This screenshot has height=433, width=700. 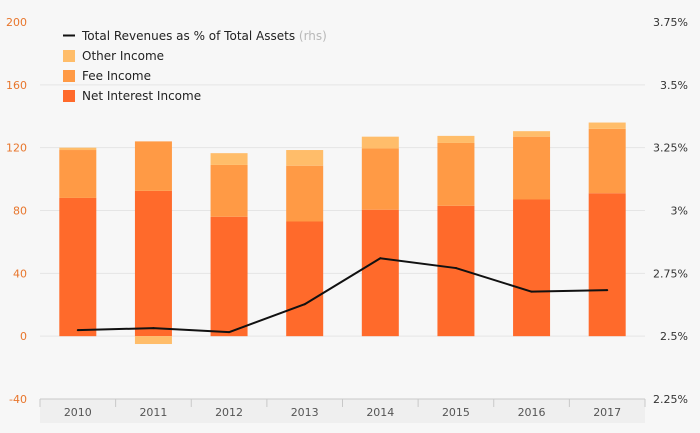 What do you see at coordinates (16, 148) in the screenshot?
I see `y-left-tick-label: 120` at bounding box center [16, 148].